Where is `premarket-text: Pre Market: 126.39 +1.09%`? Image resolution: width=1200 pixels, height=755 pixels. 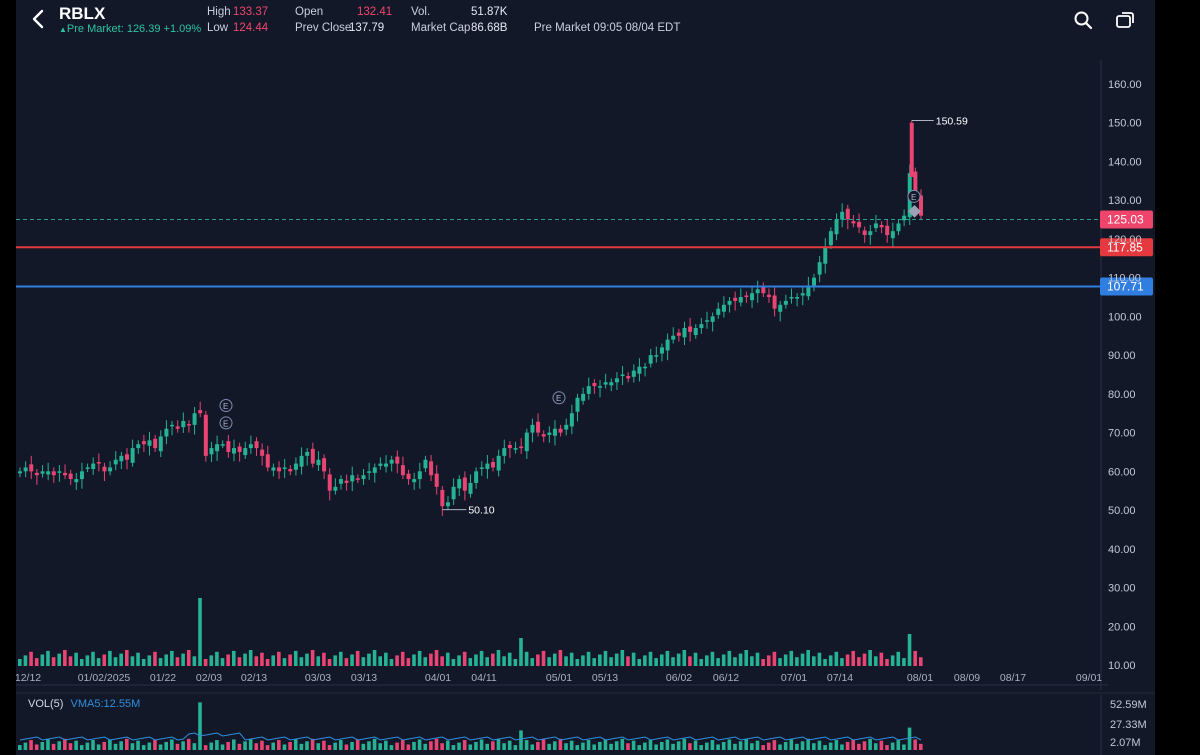
premarket-text: Pre Market: 126.39 +1.09% is located at coordinates (134, 29).